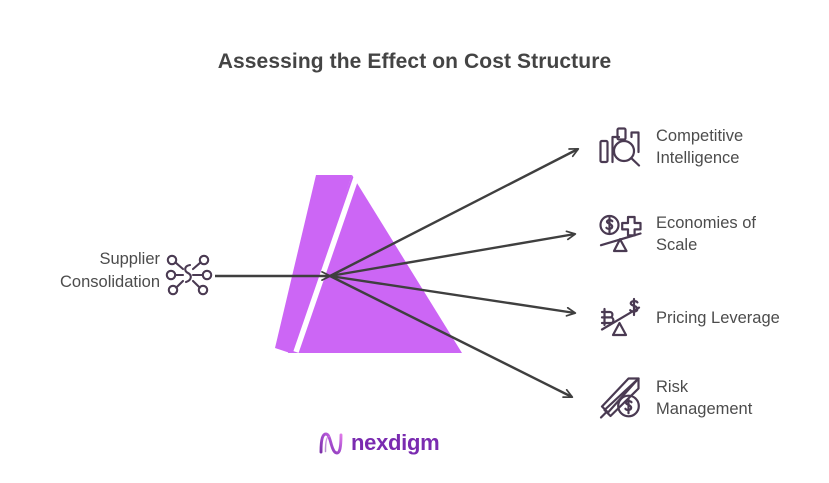  What do you see at coordinates (619, 398) in the screenshot?
I see `sword-dollar-coin-icon` at bounding box center [619, 398].